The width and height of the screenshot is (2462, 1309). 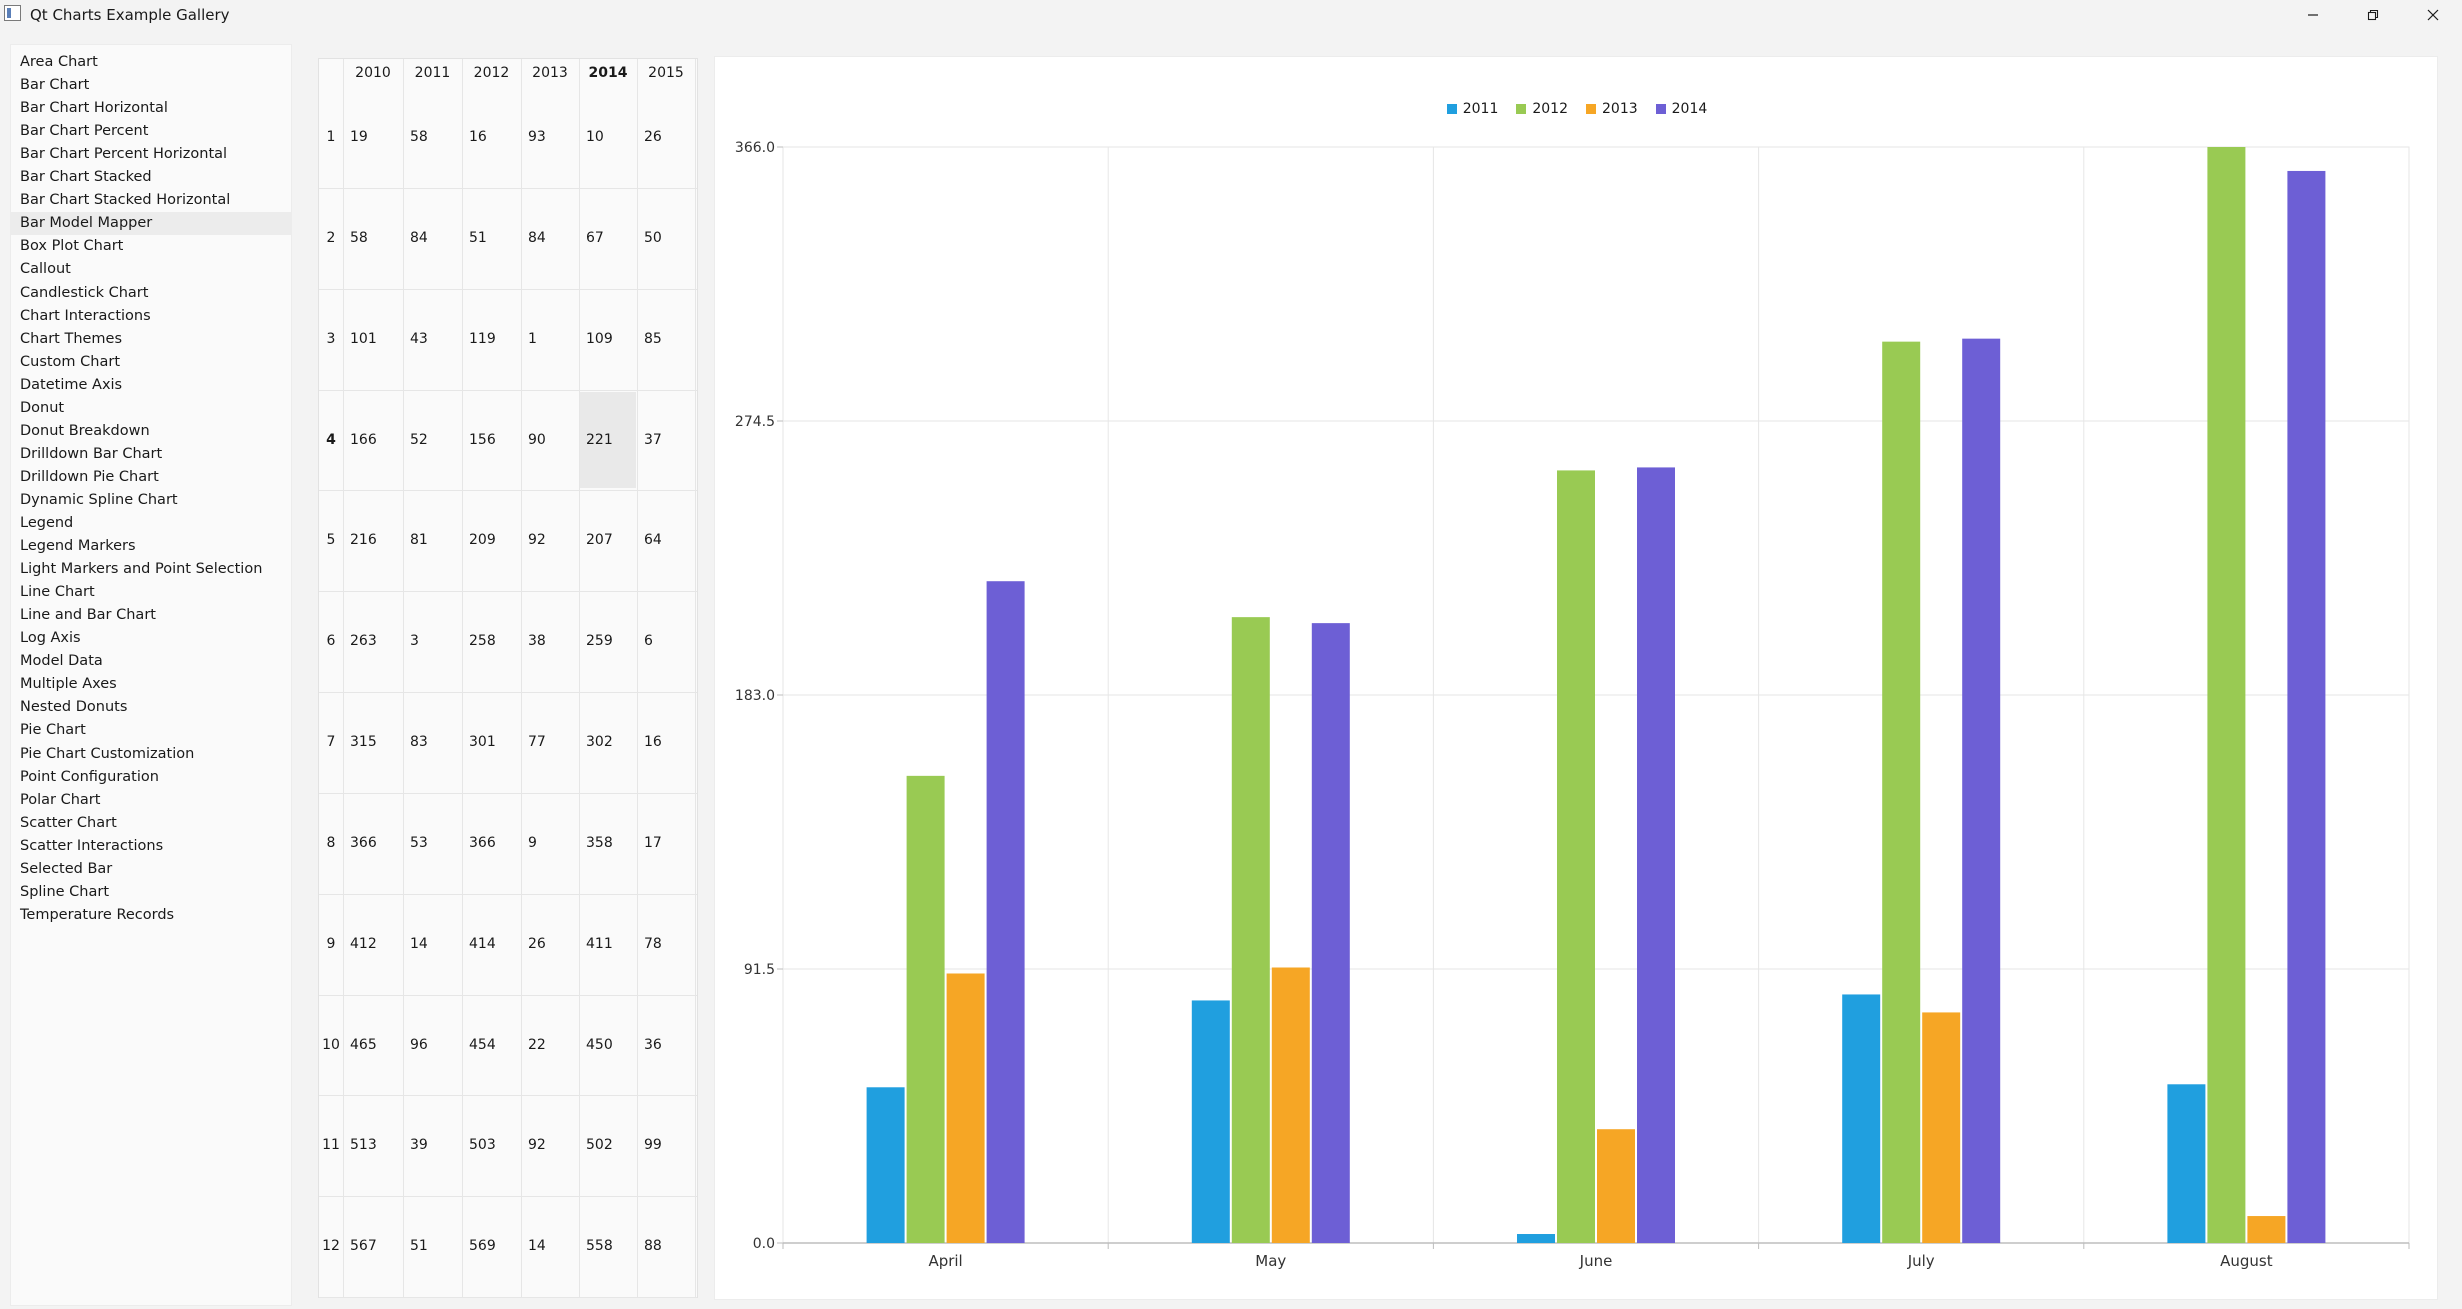 What do you see at coordinates (653, 237) in the screenshot?
I see `table-cell: 50` at bounding box center [653, 237].